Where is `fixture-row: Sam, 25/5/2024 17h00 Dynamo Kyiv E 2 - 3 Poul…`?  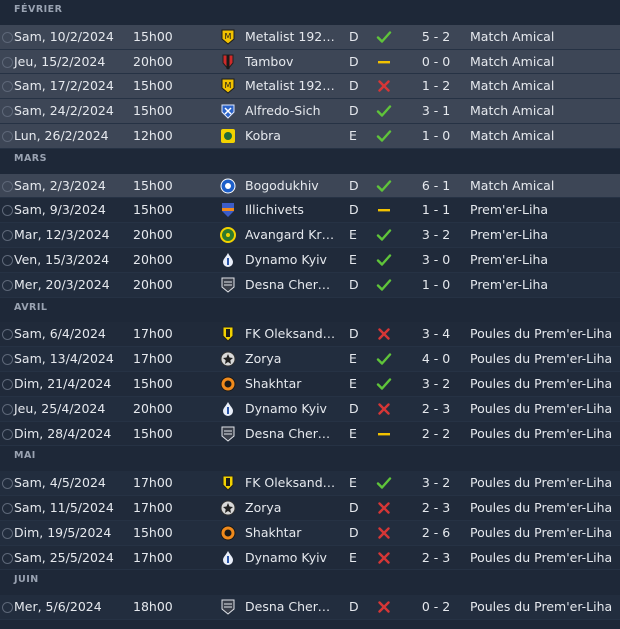
fixture-row: Sam, 25/5/2024 17h00 Dynamo Kyiv E 2 - 3 Poul… is located at coordinates (310, 558).